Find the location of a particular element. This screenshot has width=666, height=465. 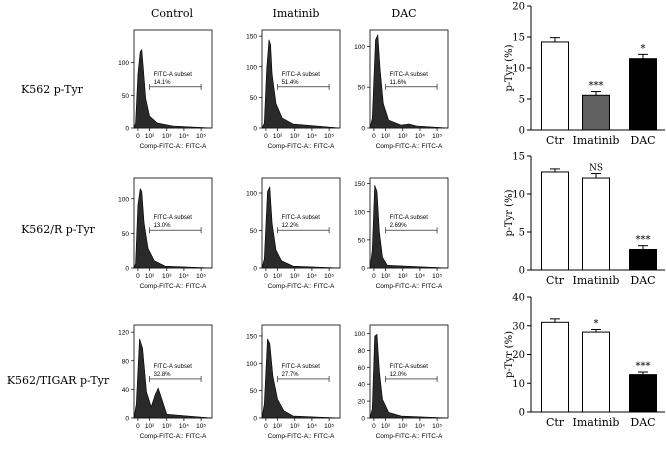

column-header-dac: DAC is located at coordinates (403, 13).